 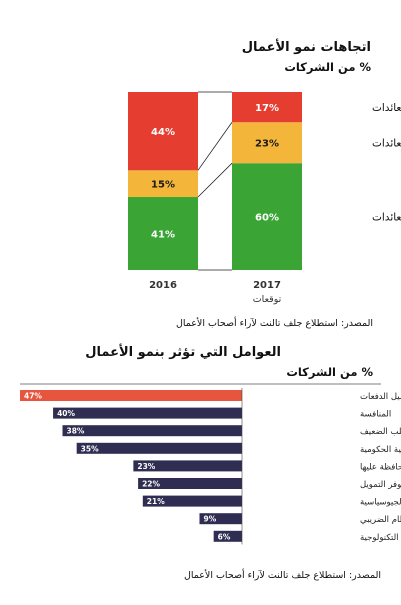 What do you see at coordinates (267, 285) in the screenshot?
I see `category-label: 2017` at bounding box center [267, 285].